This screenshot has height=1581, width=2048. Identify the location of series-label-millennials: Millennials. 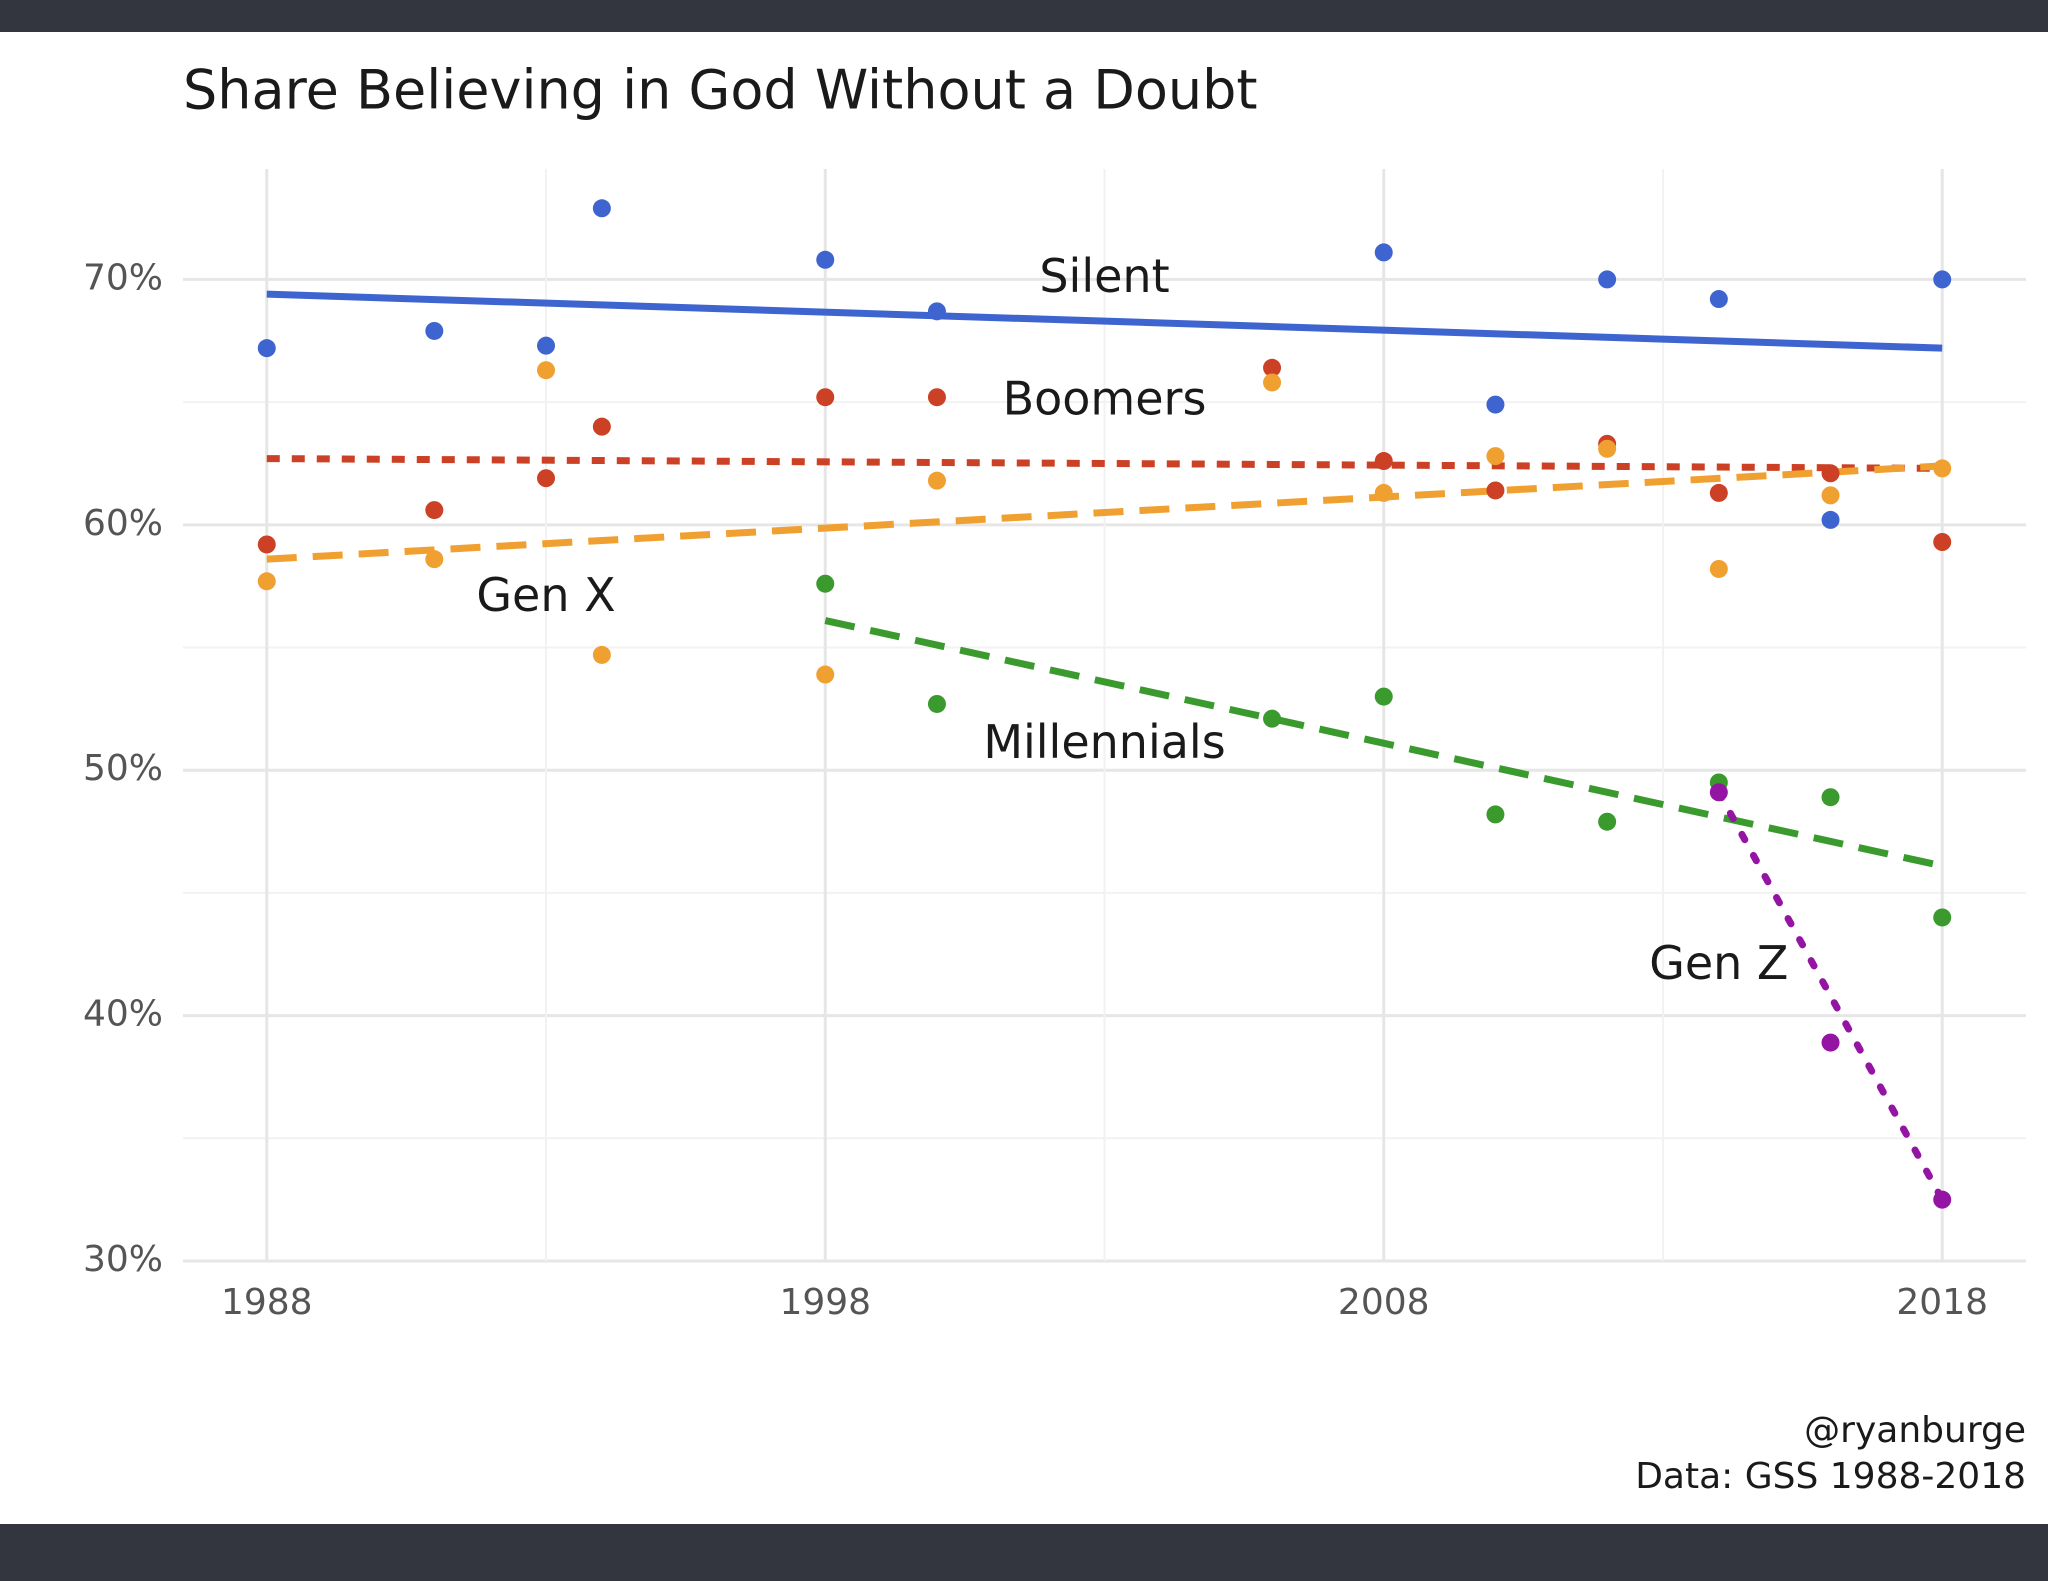
(1104, 742).